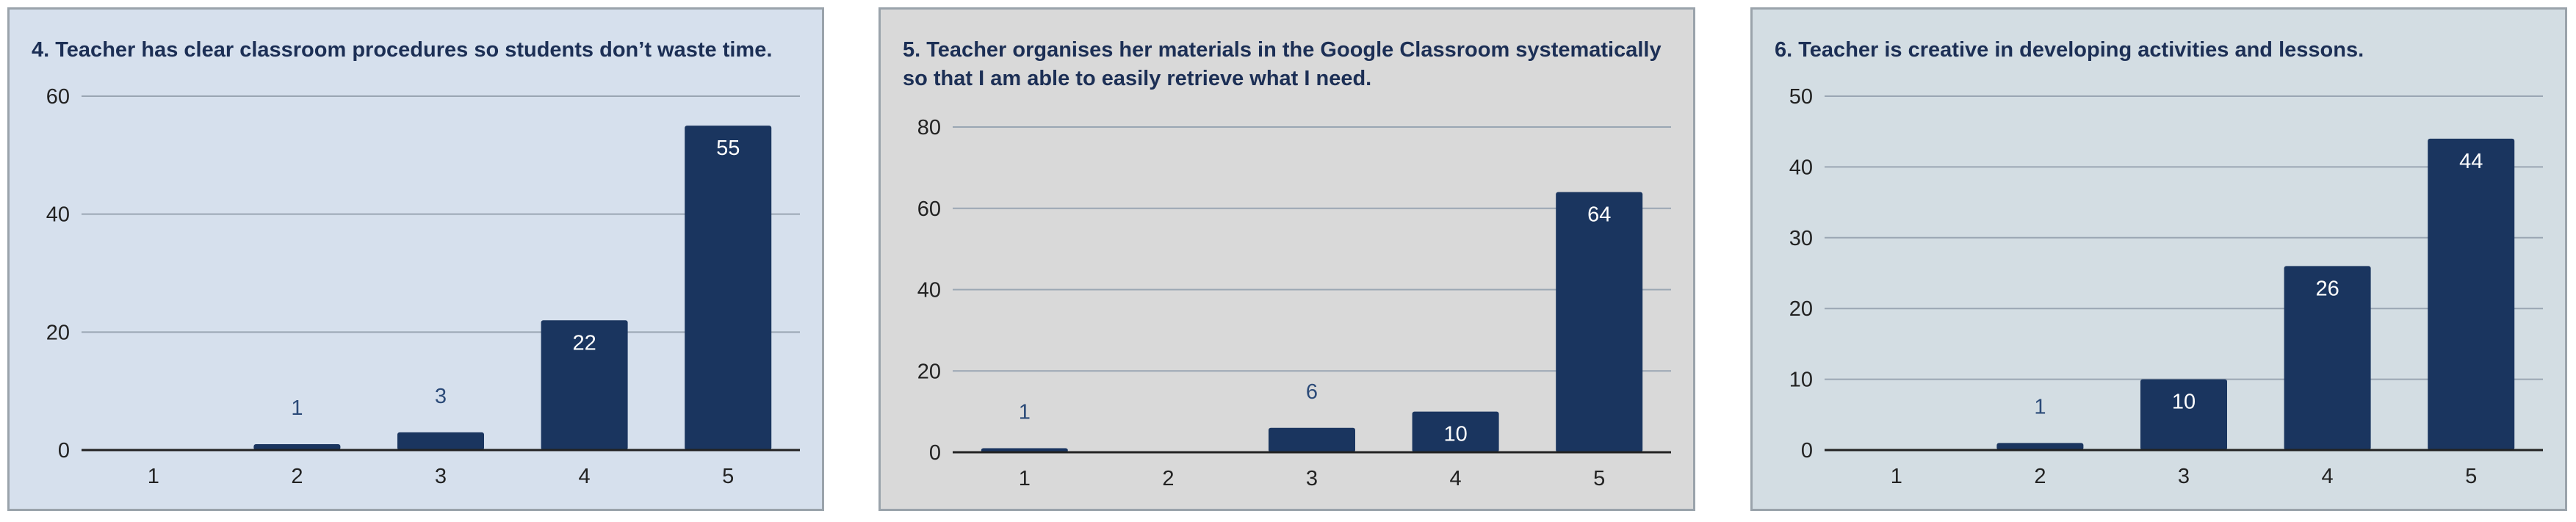 Image resolution: width=2576 pixels, height=522 pixels. I want to click on data-label: 3, so click(441, 396).